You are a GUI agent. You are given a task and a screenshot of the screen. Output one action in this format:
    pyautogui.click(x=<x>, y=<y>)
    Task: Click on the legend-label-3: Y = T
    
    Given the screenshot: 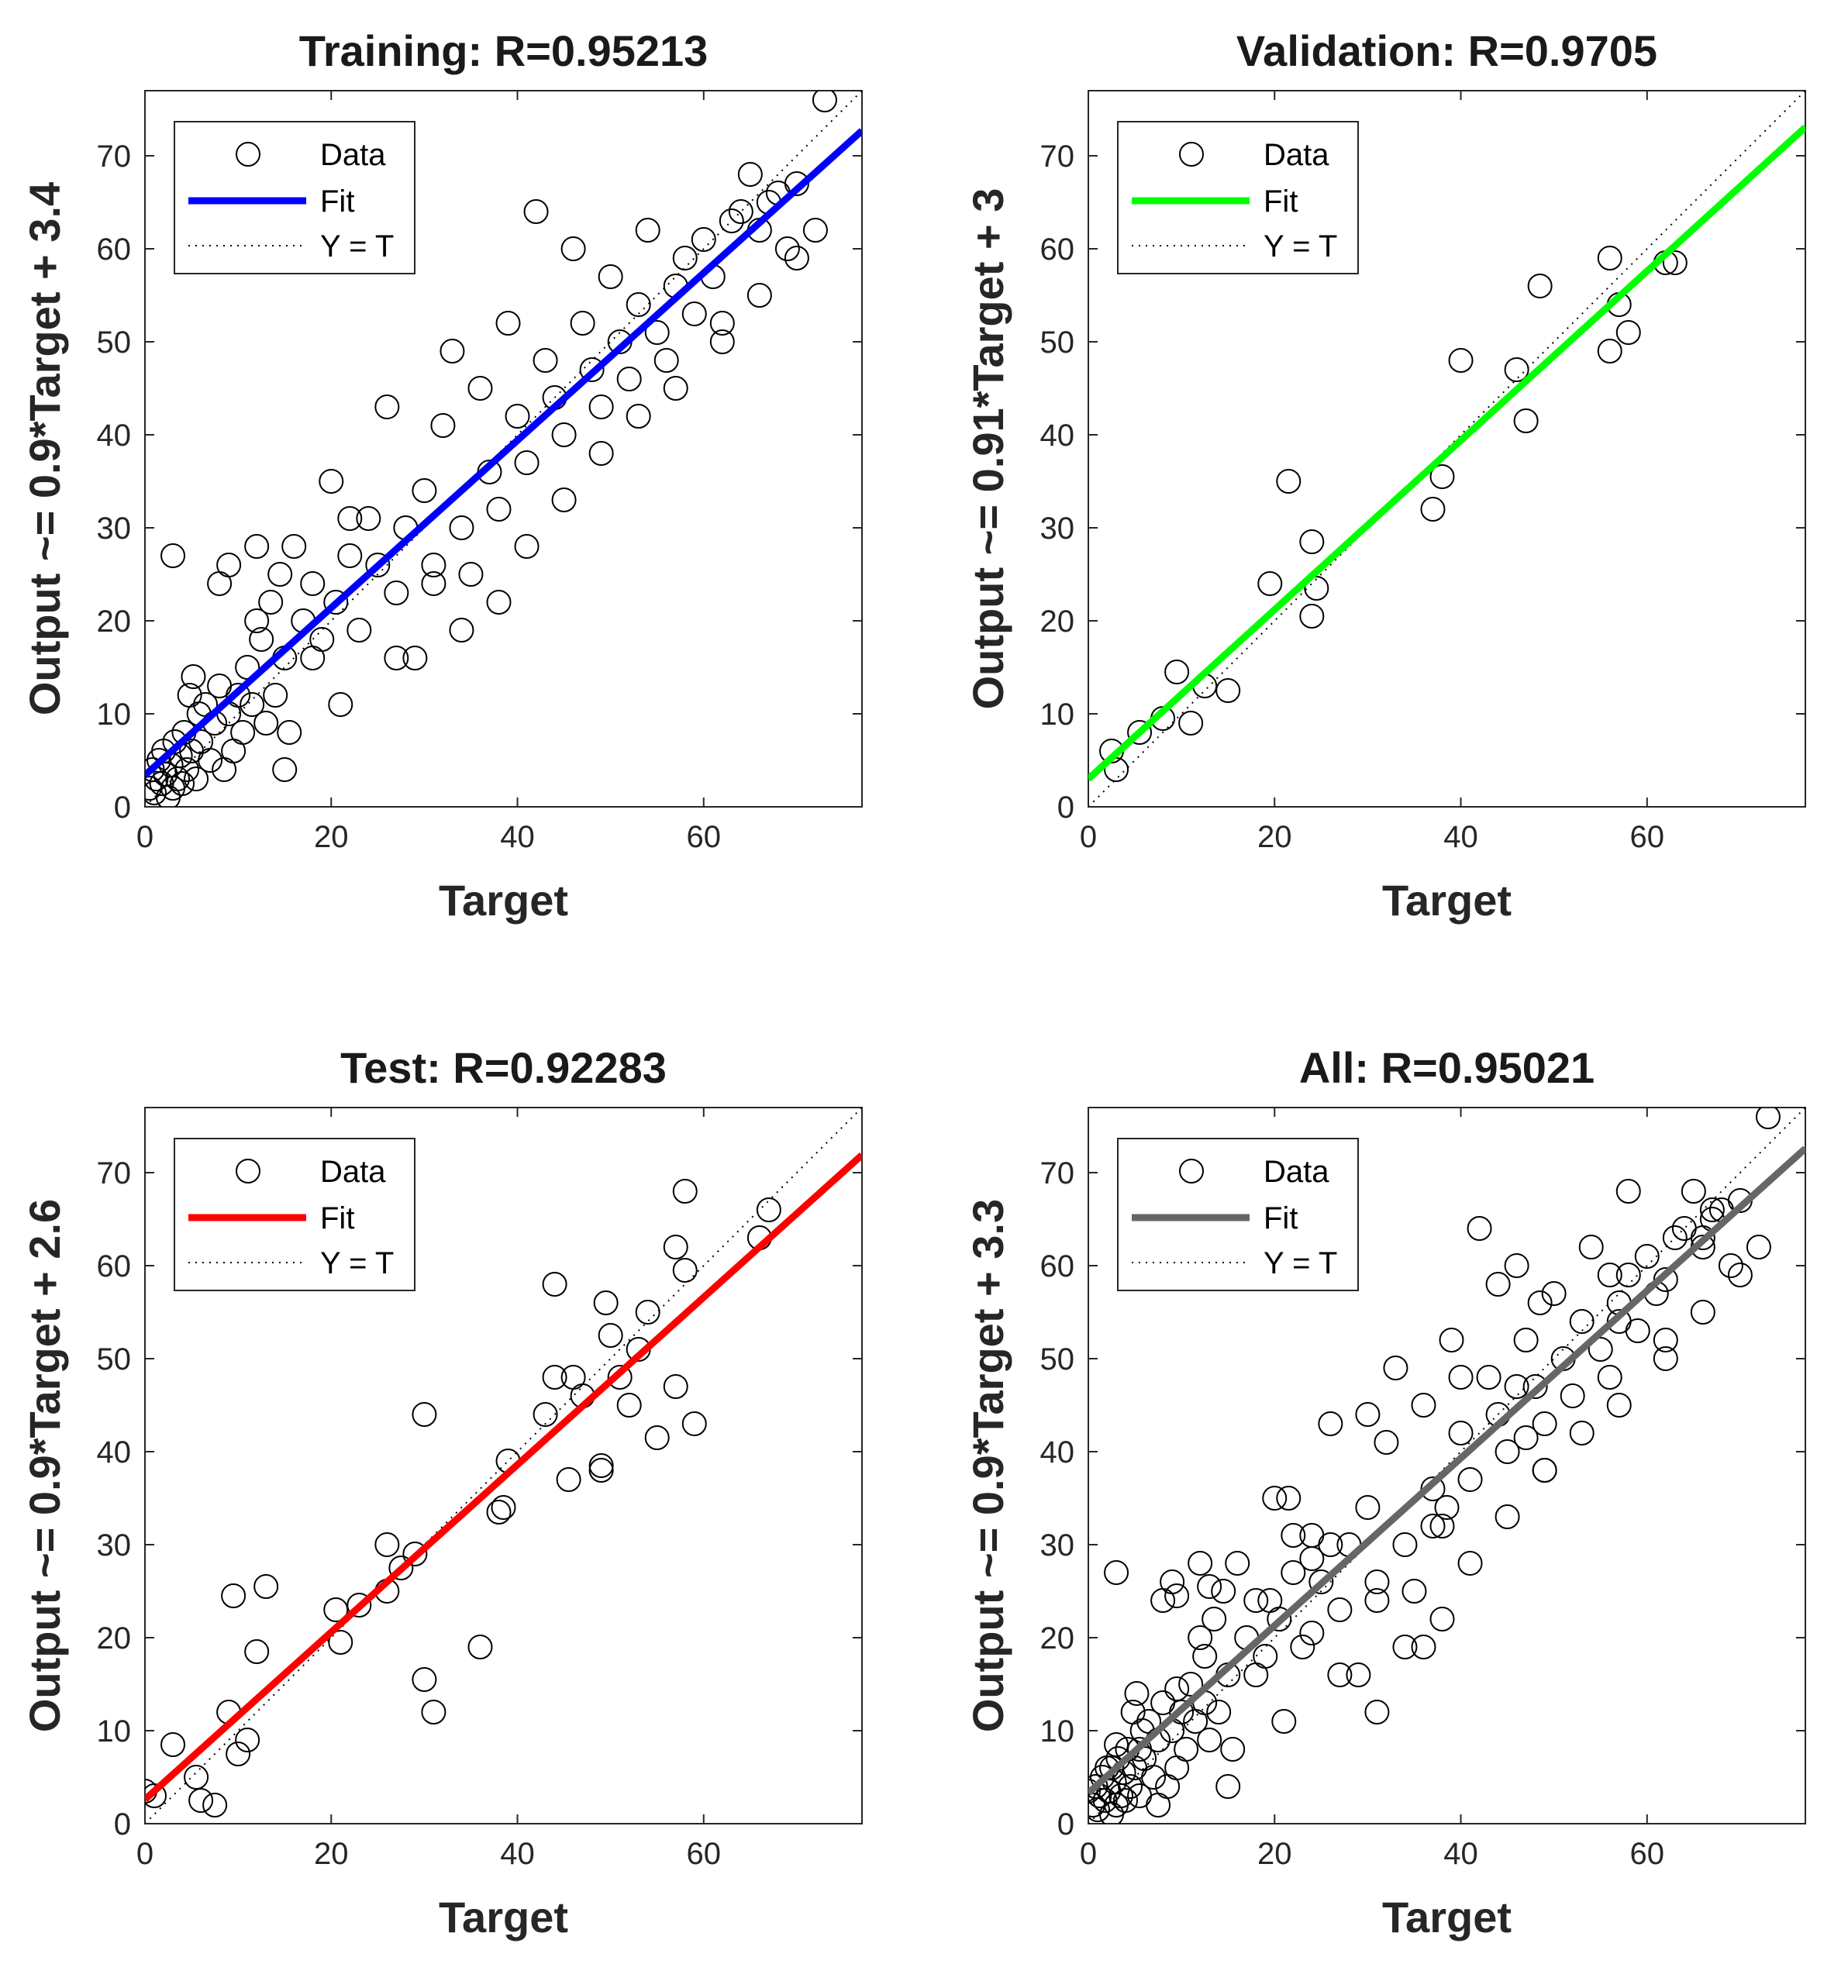 What is the action you would take?
    pyautogui.click(x=1301, y=246)
    